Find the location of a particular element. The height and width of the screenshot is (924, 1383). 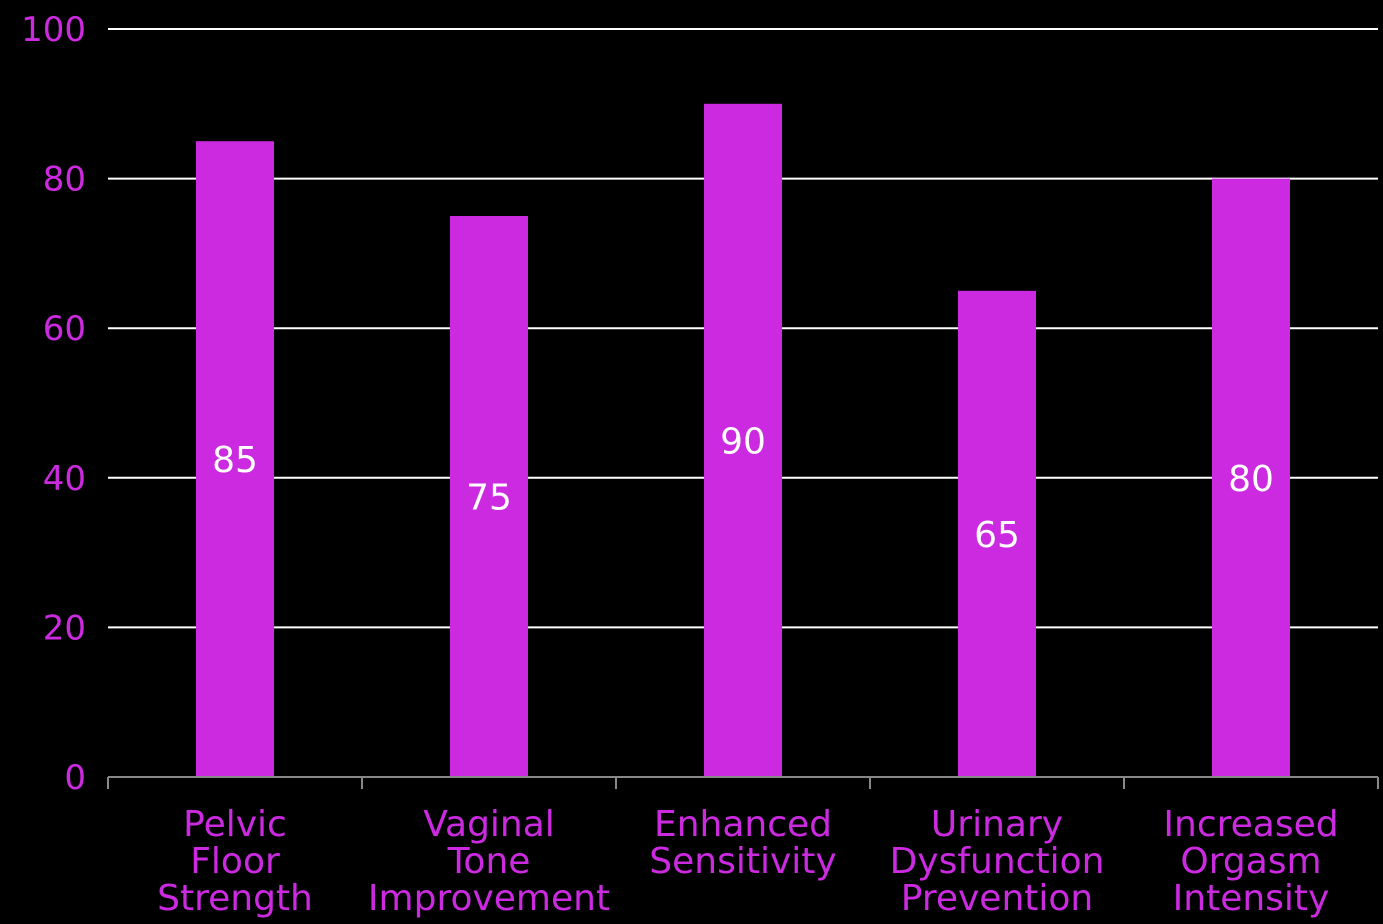

category-label: Floor is located at coordinates (235, 861).